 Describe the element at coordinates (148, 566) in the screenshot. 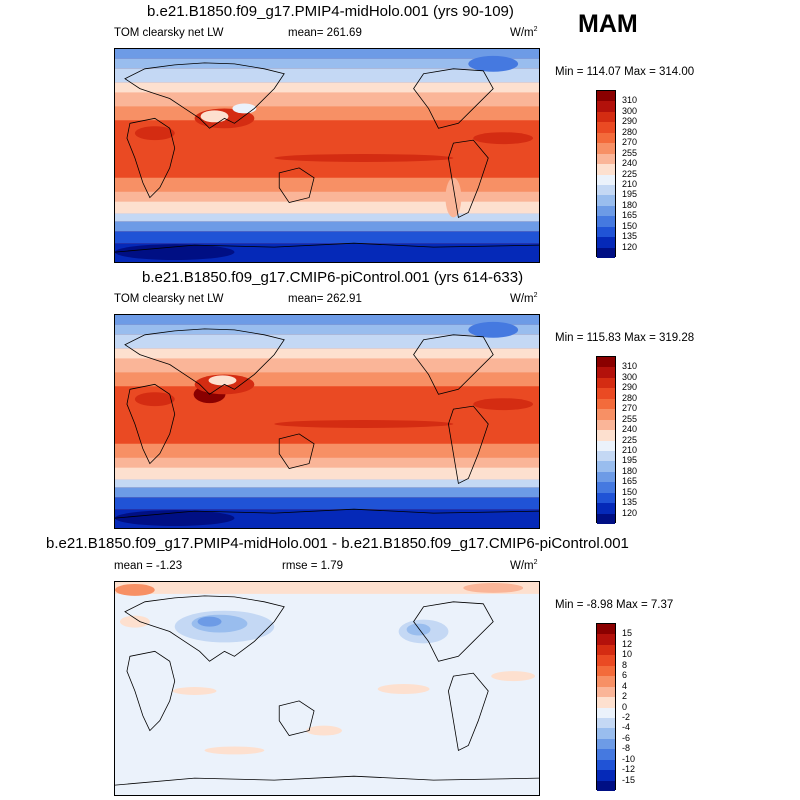

I see `panel-3-mean: mean = -1.23` at that location.